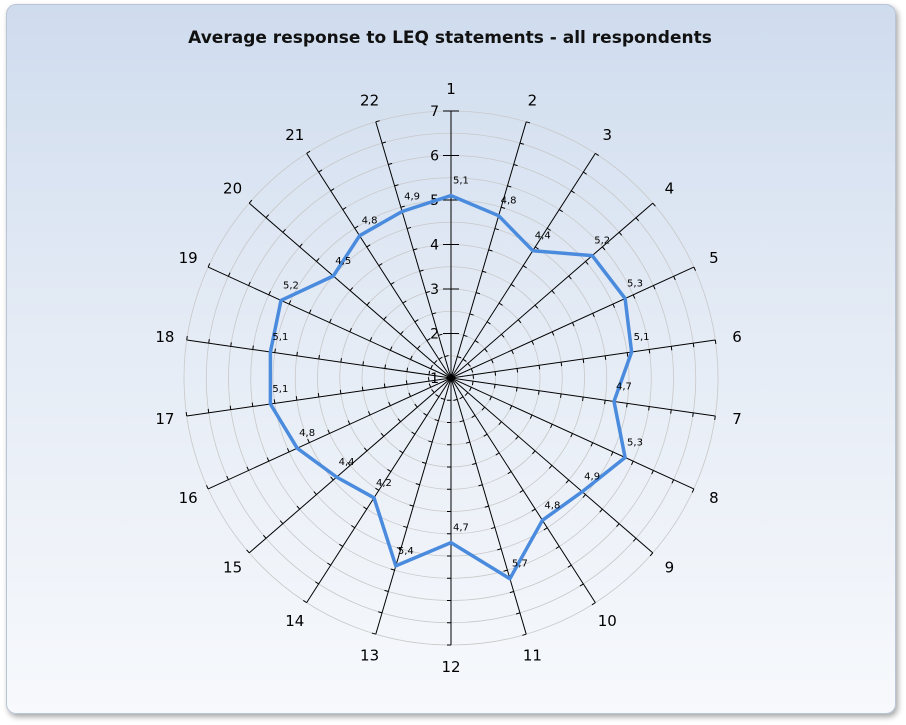 This screenshot has height=725, width=906. I want to click on category-label: 11, so click(532, 655).